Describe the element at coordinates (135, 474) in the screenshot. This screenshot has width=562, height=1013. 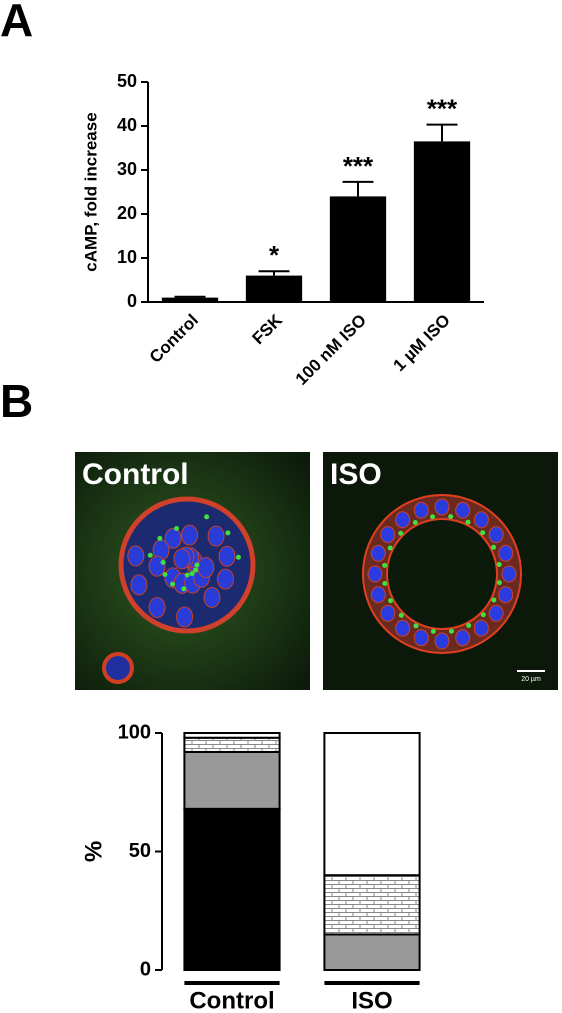
I see `image-label: Control` at that location.